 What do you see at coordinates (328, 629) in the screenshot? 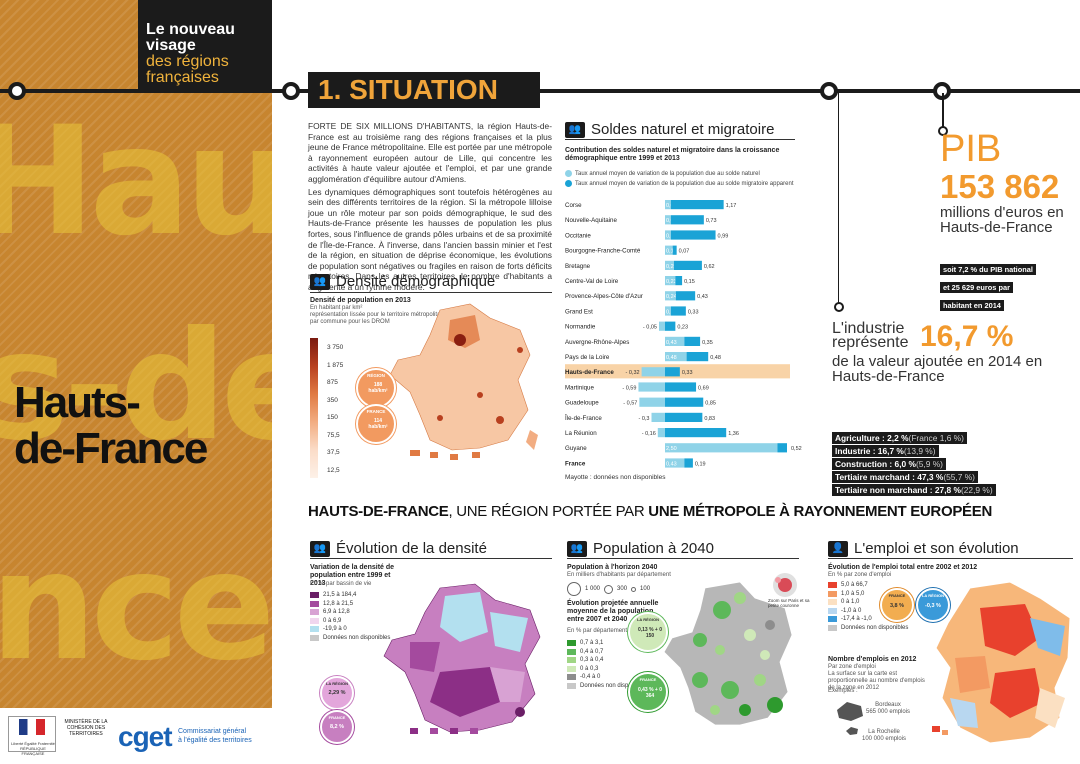
I see `legend-row: -19,9 à 0` at bounding box center [328, 629].